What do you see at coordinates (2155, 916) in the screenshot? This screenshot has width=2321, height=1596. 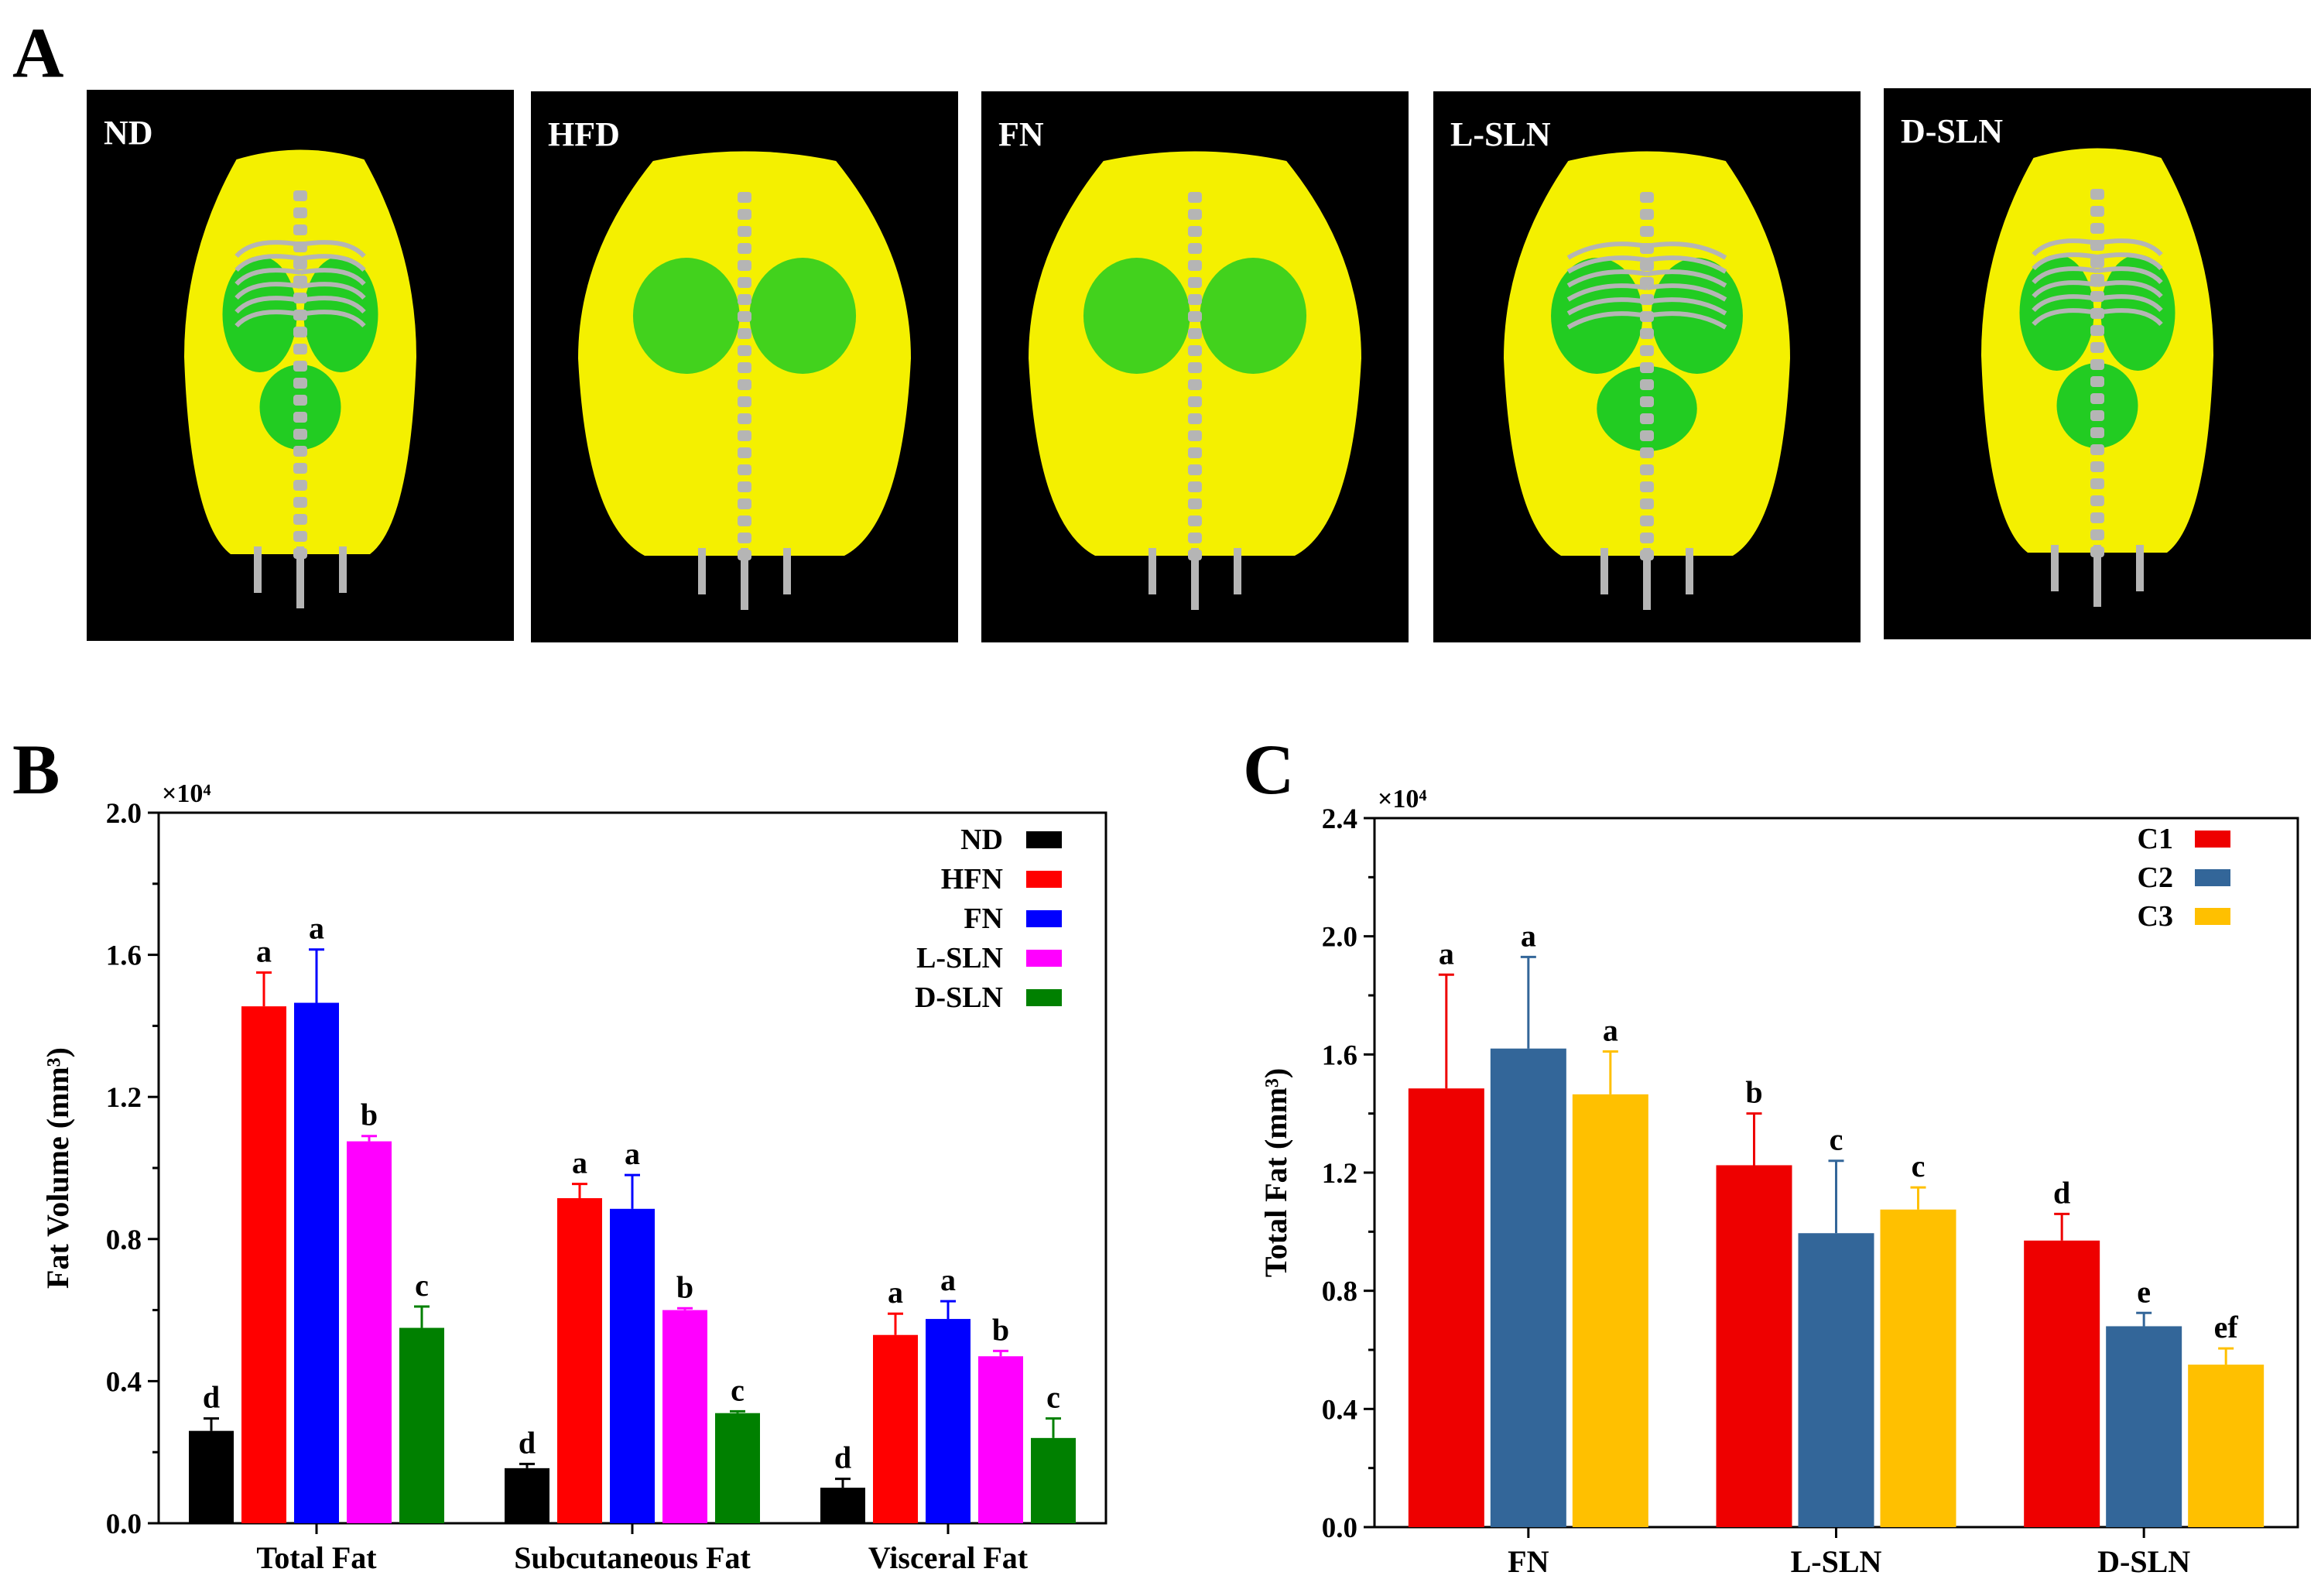 I see `legend-label: C3` at bounding box center [2155, 916].